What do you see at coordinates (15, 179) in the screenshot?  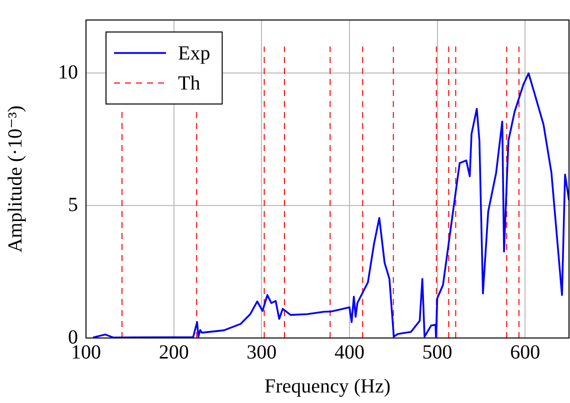 I see `y-axis-title: Amplitude (·10⁻³)` at bounding box center [15, 179].